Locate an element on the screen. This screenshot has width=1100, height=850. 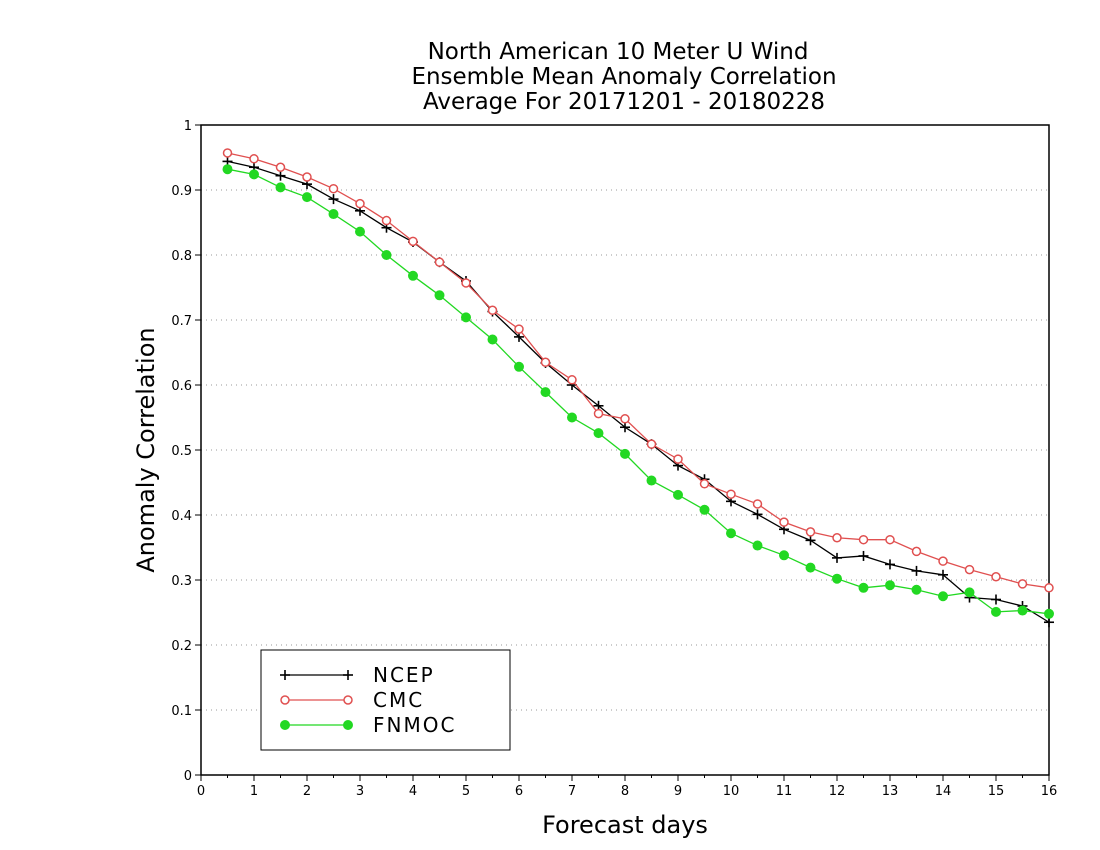
x-tick-label: 2 is located at coordinates (307, 791).